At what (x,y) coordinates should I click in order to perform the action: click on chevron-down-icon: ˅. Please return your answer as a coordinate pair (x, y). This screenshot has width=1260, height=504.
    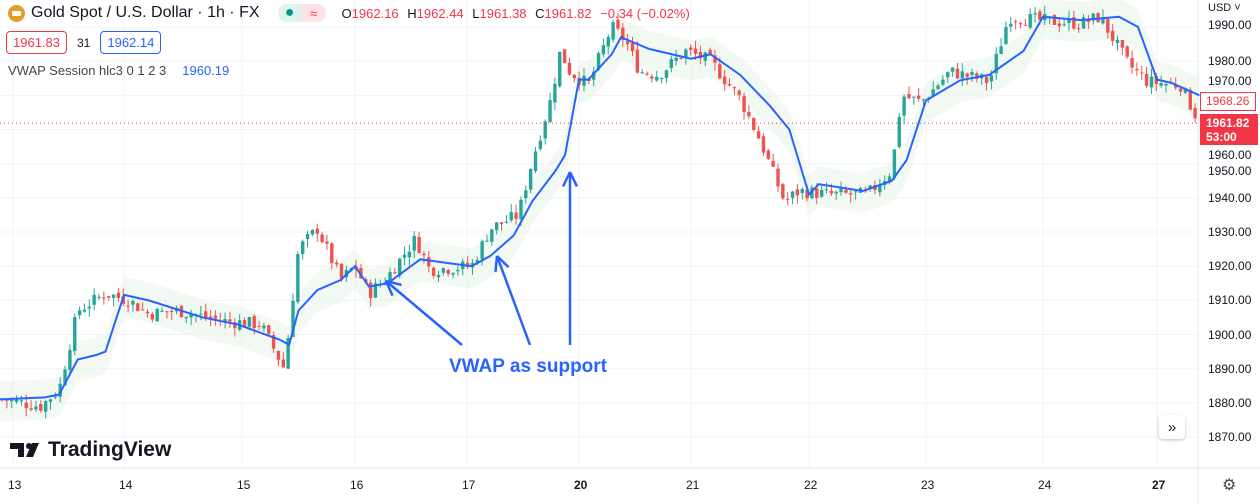
    Looking at the image, I should click on (1237, 8).